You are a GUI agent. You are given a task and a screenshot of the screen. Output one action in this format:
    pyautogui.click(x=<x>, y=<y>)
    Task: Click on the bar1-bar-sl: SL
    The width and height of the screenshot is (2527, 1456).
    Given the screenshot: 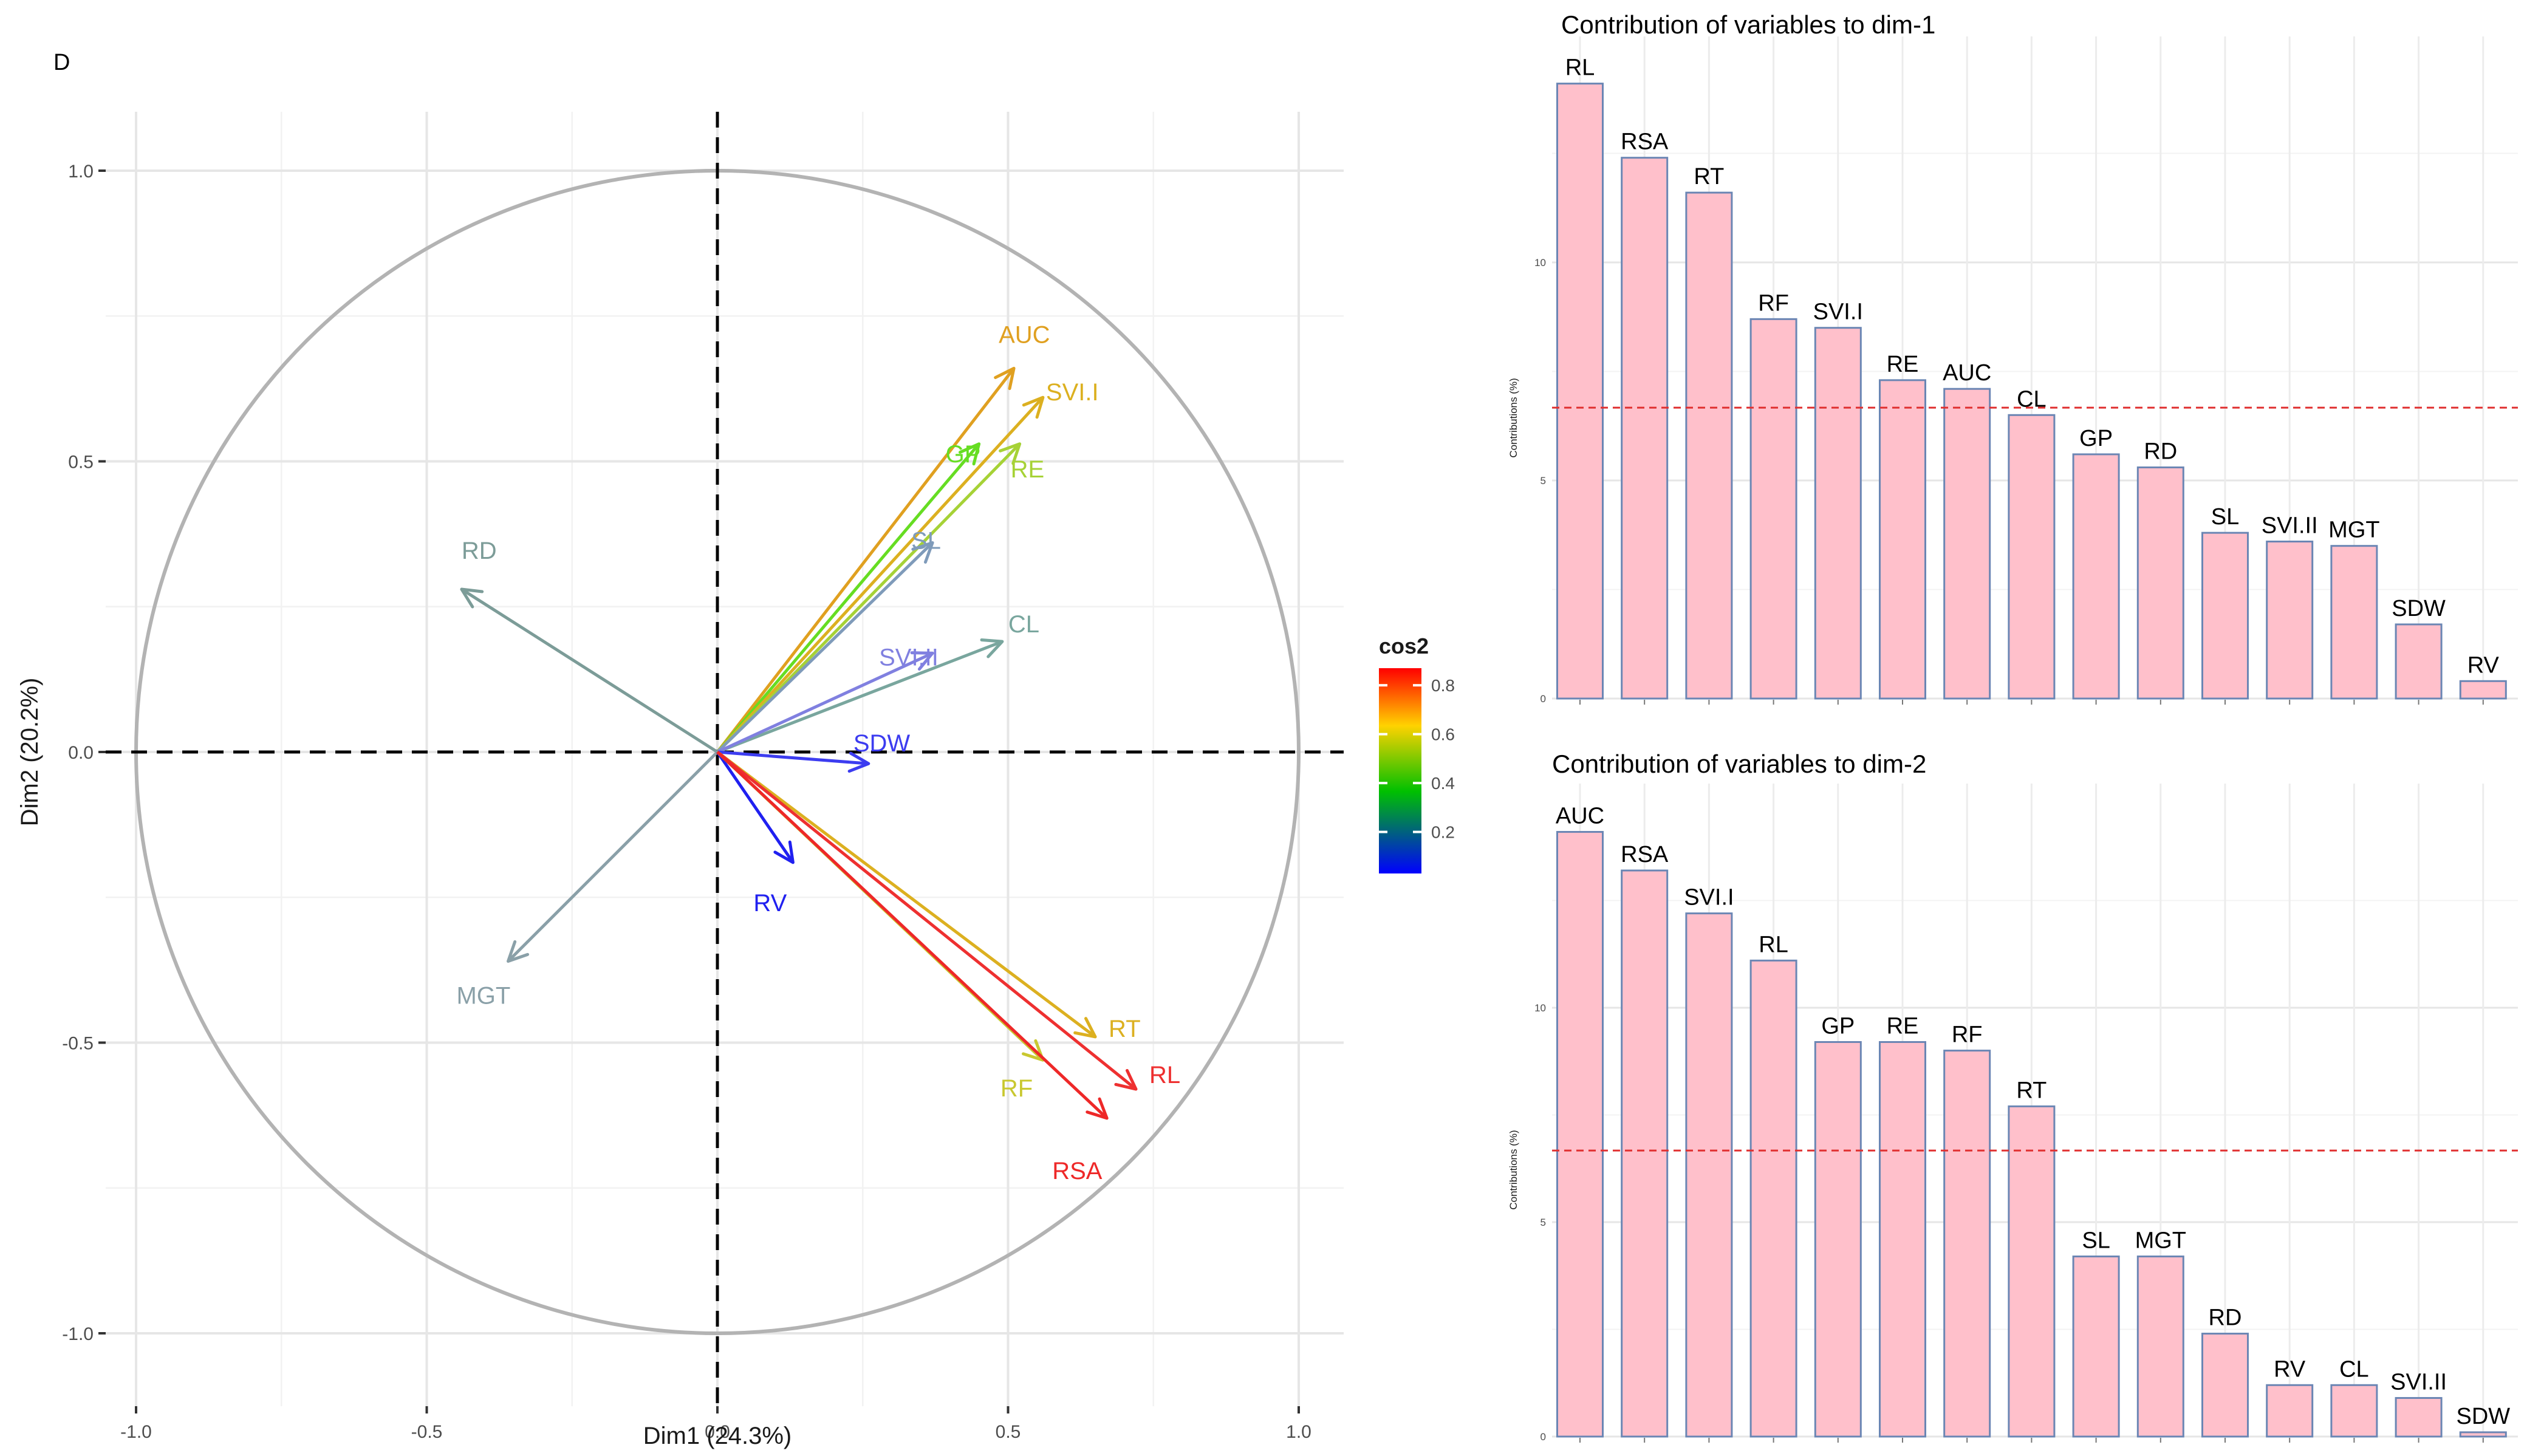 What is the action you would take?
    pyautogui.click(x=2225, y=602)
    